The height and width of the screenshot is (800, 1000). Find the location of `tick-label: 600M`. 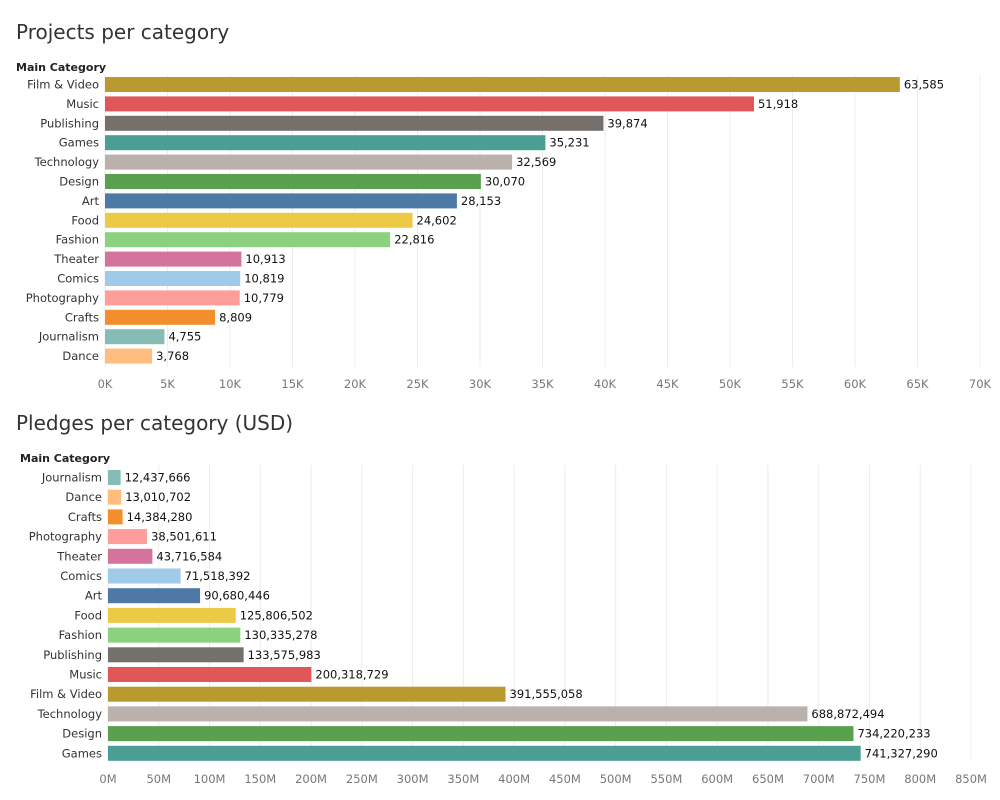

tick-label: 600M is located at coordinates (717, 779).